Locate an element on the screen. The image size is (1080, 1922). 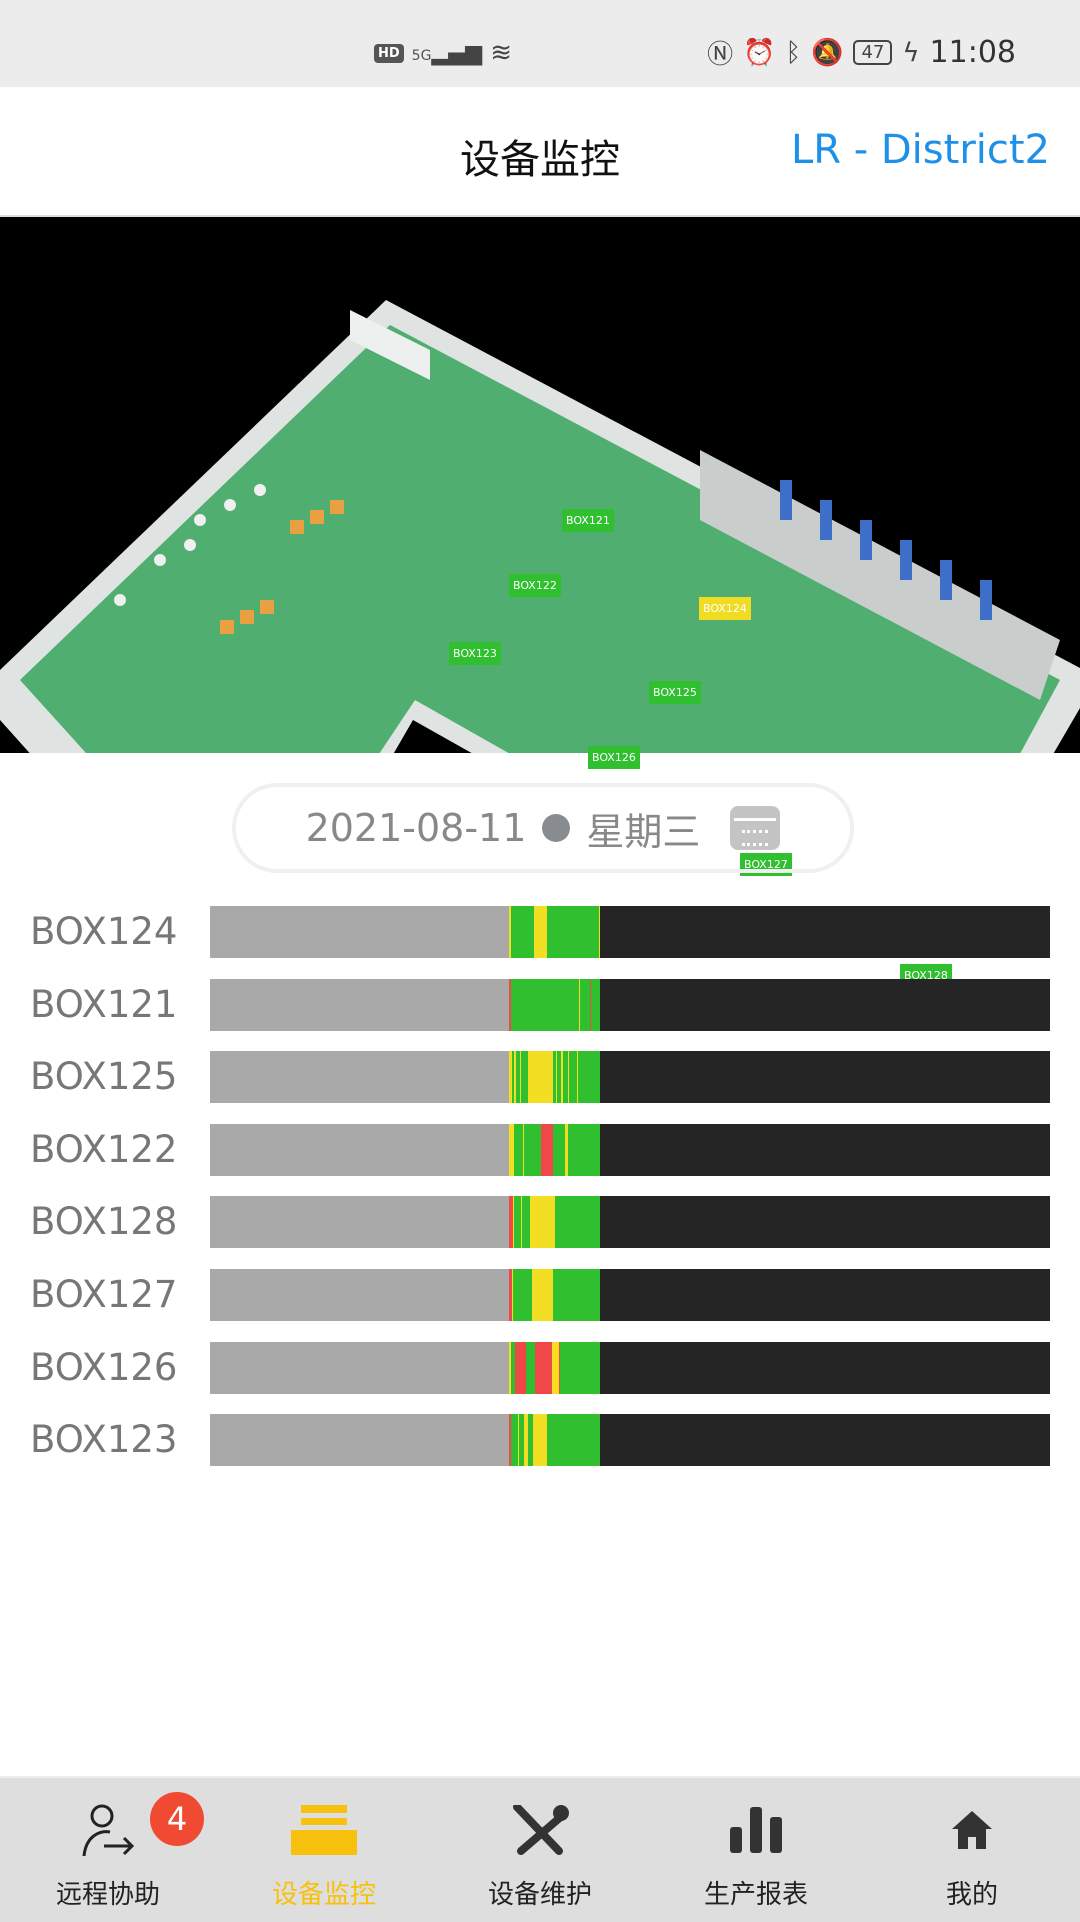
district-selector: LR - District2 is located at coordinates (920, 150).